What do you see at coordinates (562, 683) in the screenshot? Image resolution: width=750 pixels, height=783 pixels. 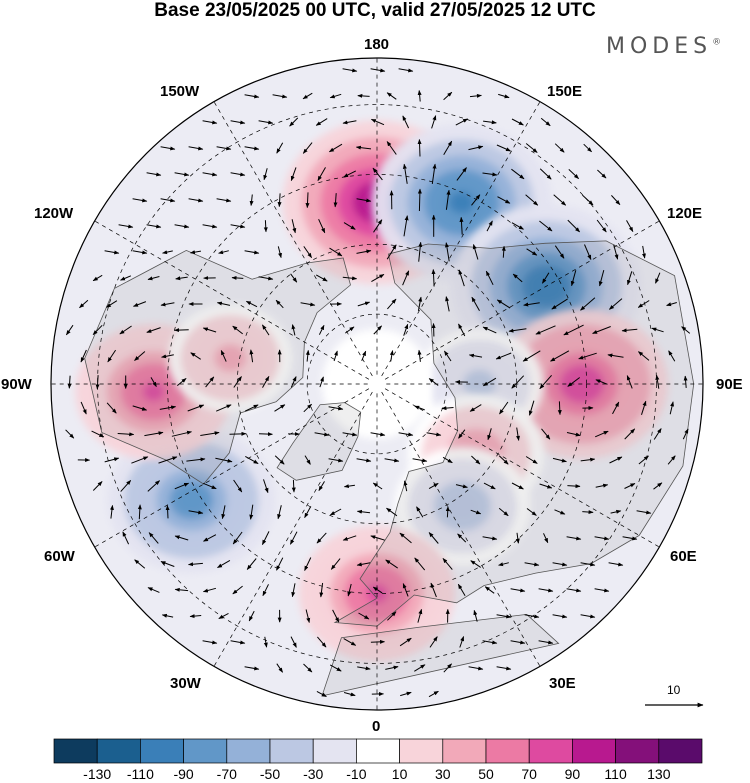 I see `lon-label-30e: 30E` at bounding box center [562, 683].